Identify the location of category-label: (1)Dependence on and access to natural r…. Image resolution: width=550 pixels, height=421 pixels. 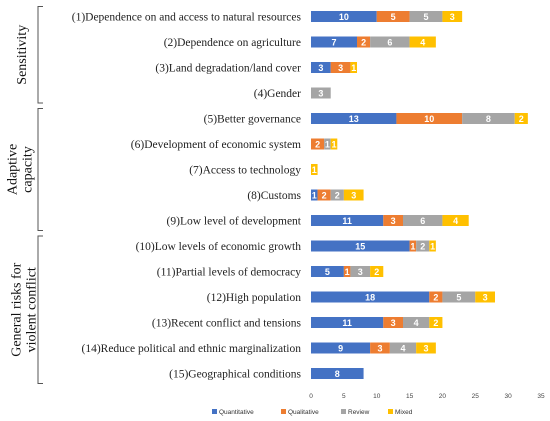
(187, 18).